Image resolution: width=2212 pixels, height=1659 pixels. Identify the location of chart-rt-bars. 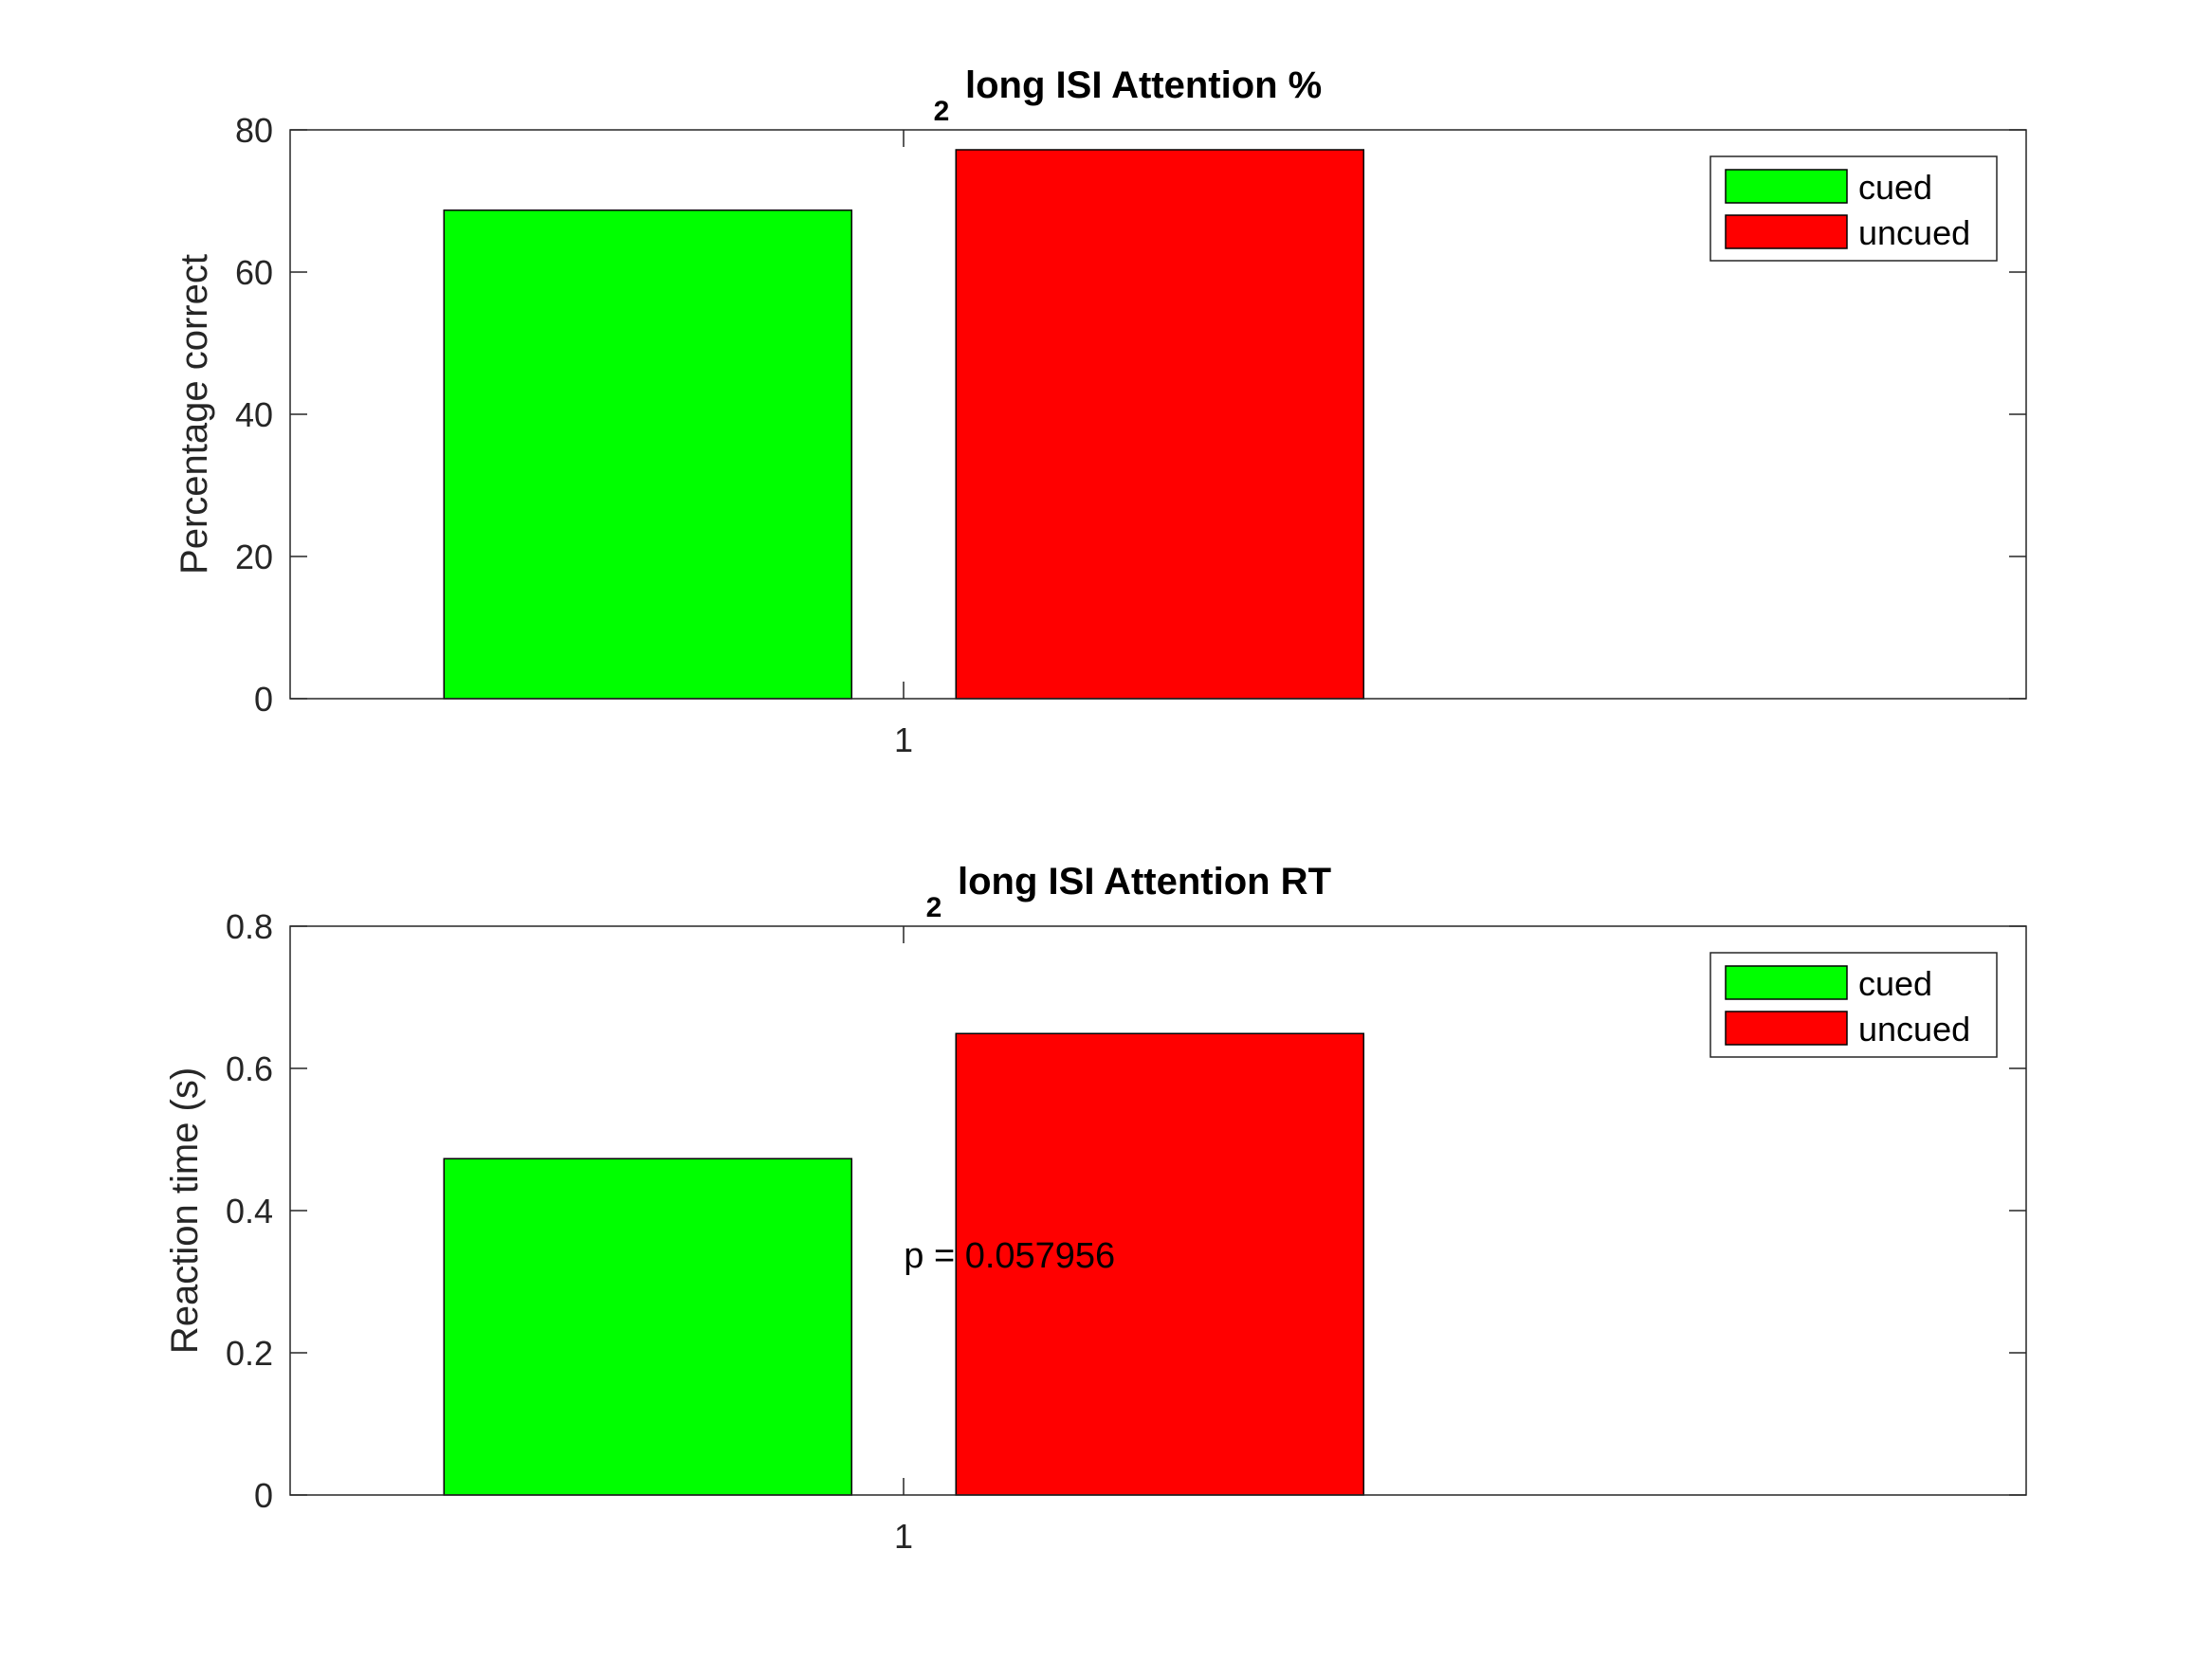
(904, 1264).